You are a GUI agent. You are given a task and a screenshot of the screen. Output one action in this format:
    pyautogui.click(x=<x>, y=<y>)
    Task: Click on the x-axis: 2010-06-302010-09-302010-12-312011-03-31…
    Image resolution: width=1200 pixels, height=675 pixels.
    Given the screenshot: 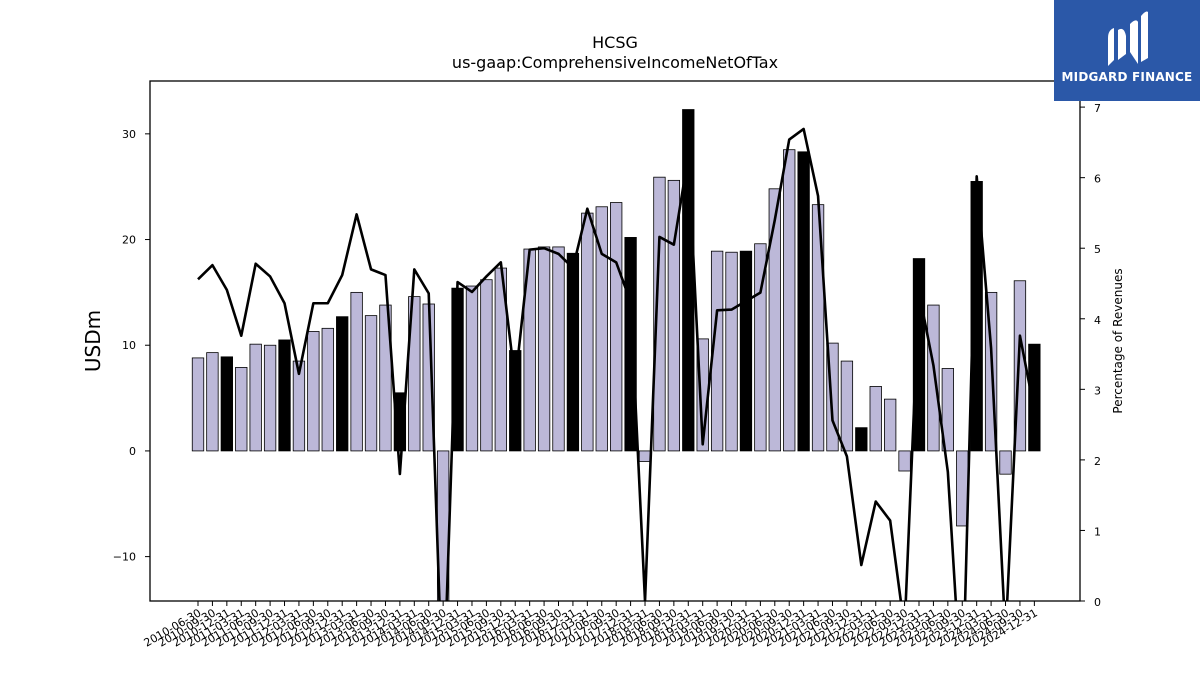 What is the action you would take?
    pyautogui.click(x=591, y=625)
    